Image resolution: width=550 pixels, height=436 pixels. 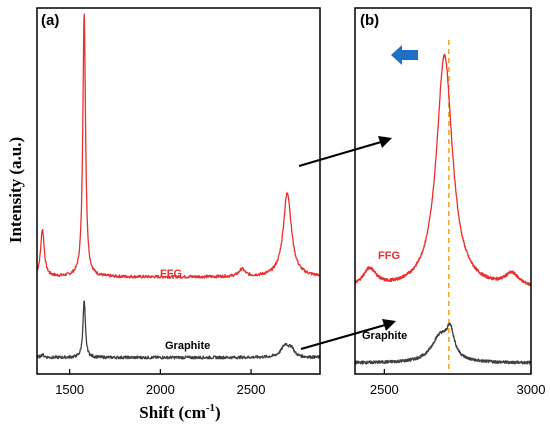 What do you see at coordinates (251, 389) in the screenshot?
I see `panel-a-x-tick-label: 2500` at bounding box center [251, 389].